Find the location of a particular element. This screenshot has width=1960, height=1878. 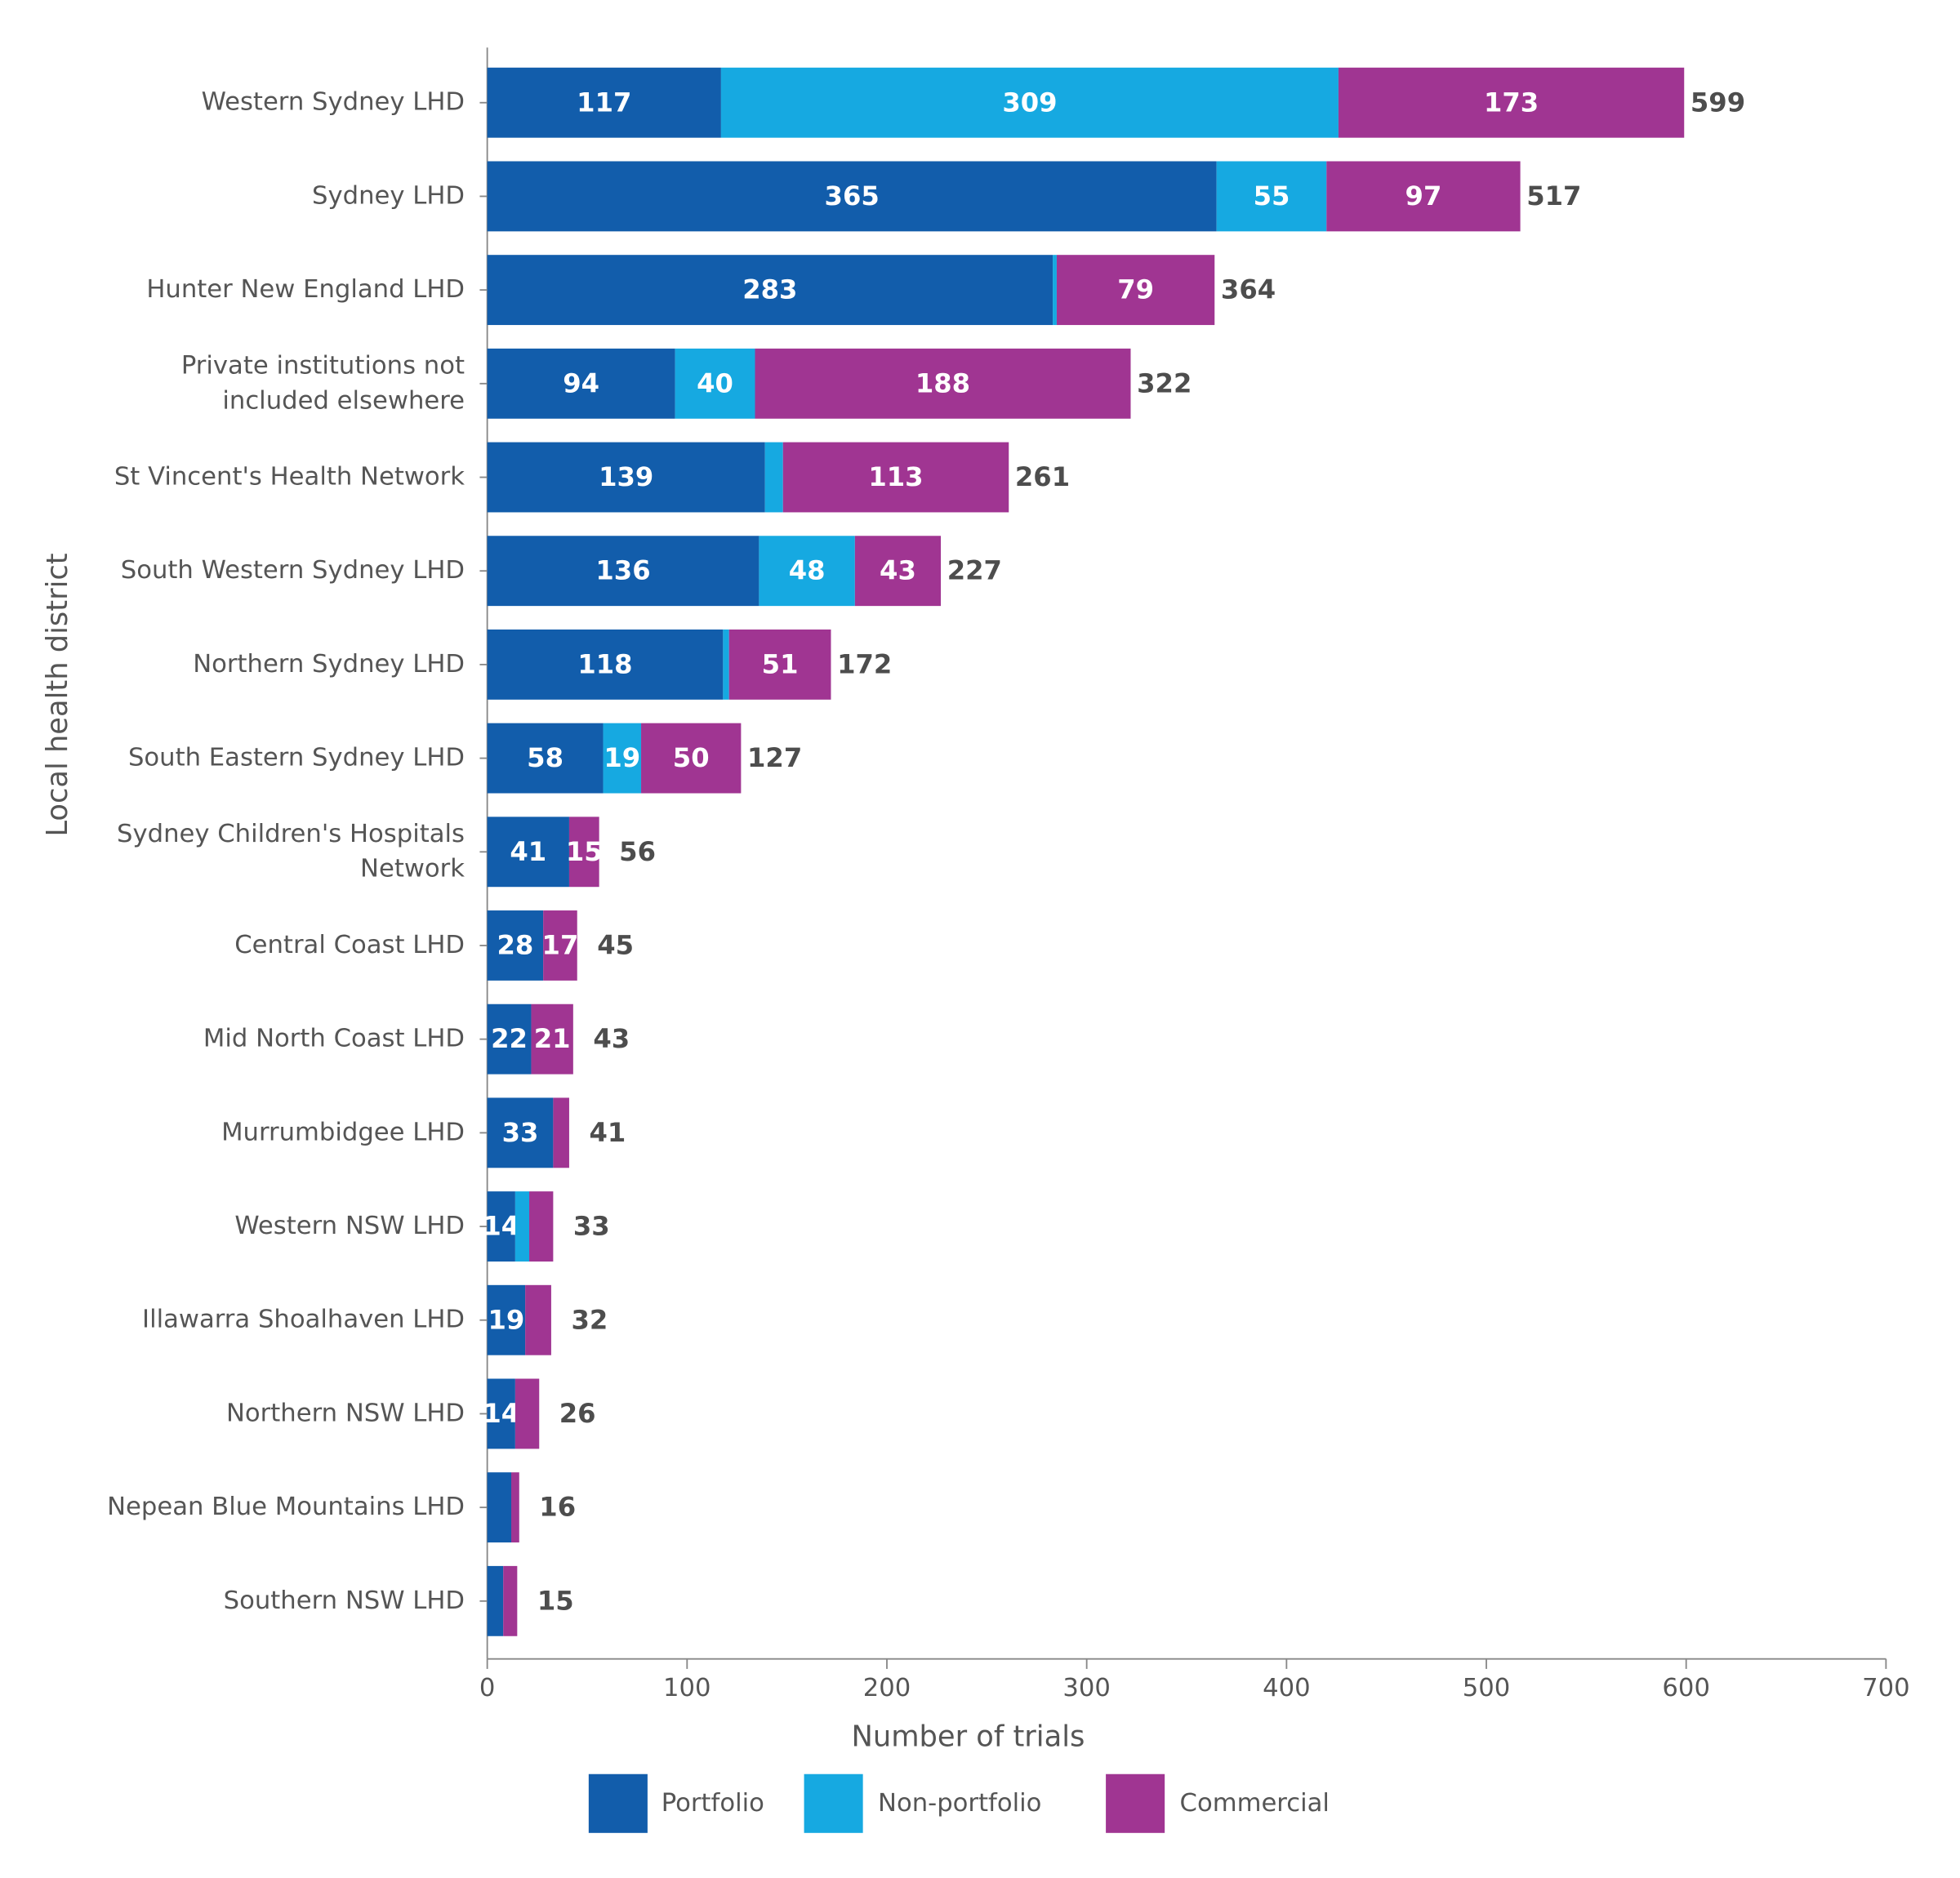

x-tick-label: 0 is located at coordinates (487, 1688).